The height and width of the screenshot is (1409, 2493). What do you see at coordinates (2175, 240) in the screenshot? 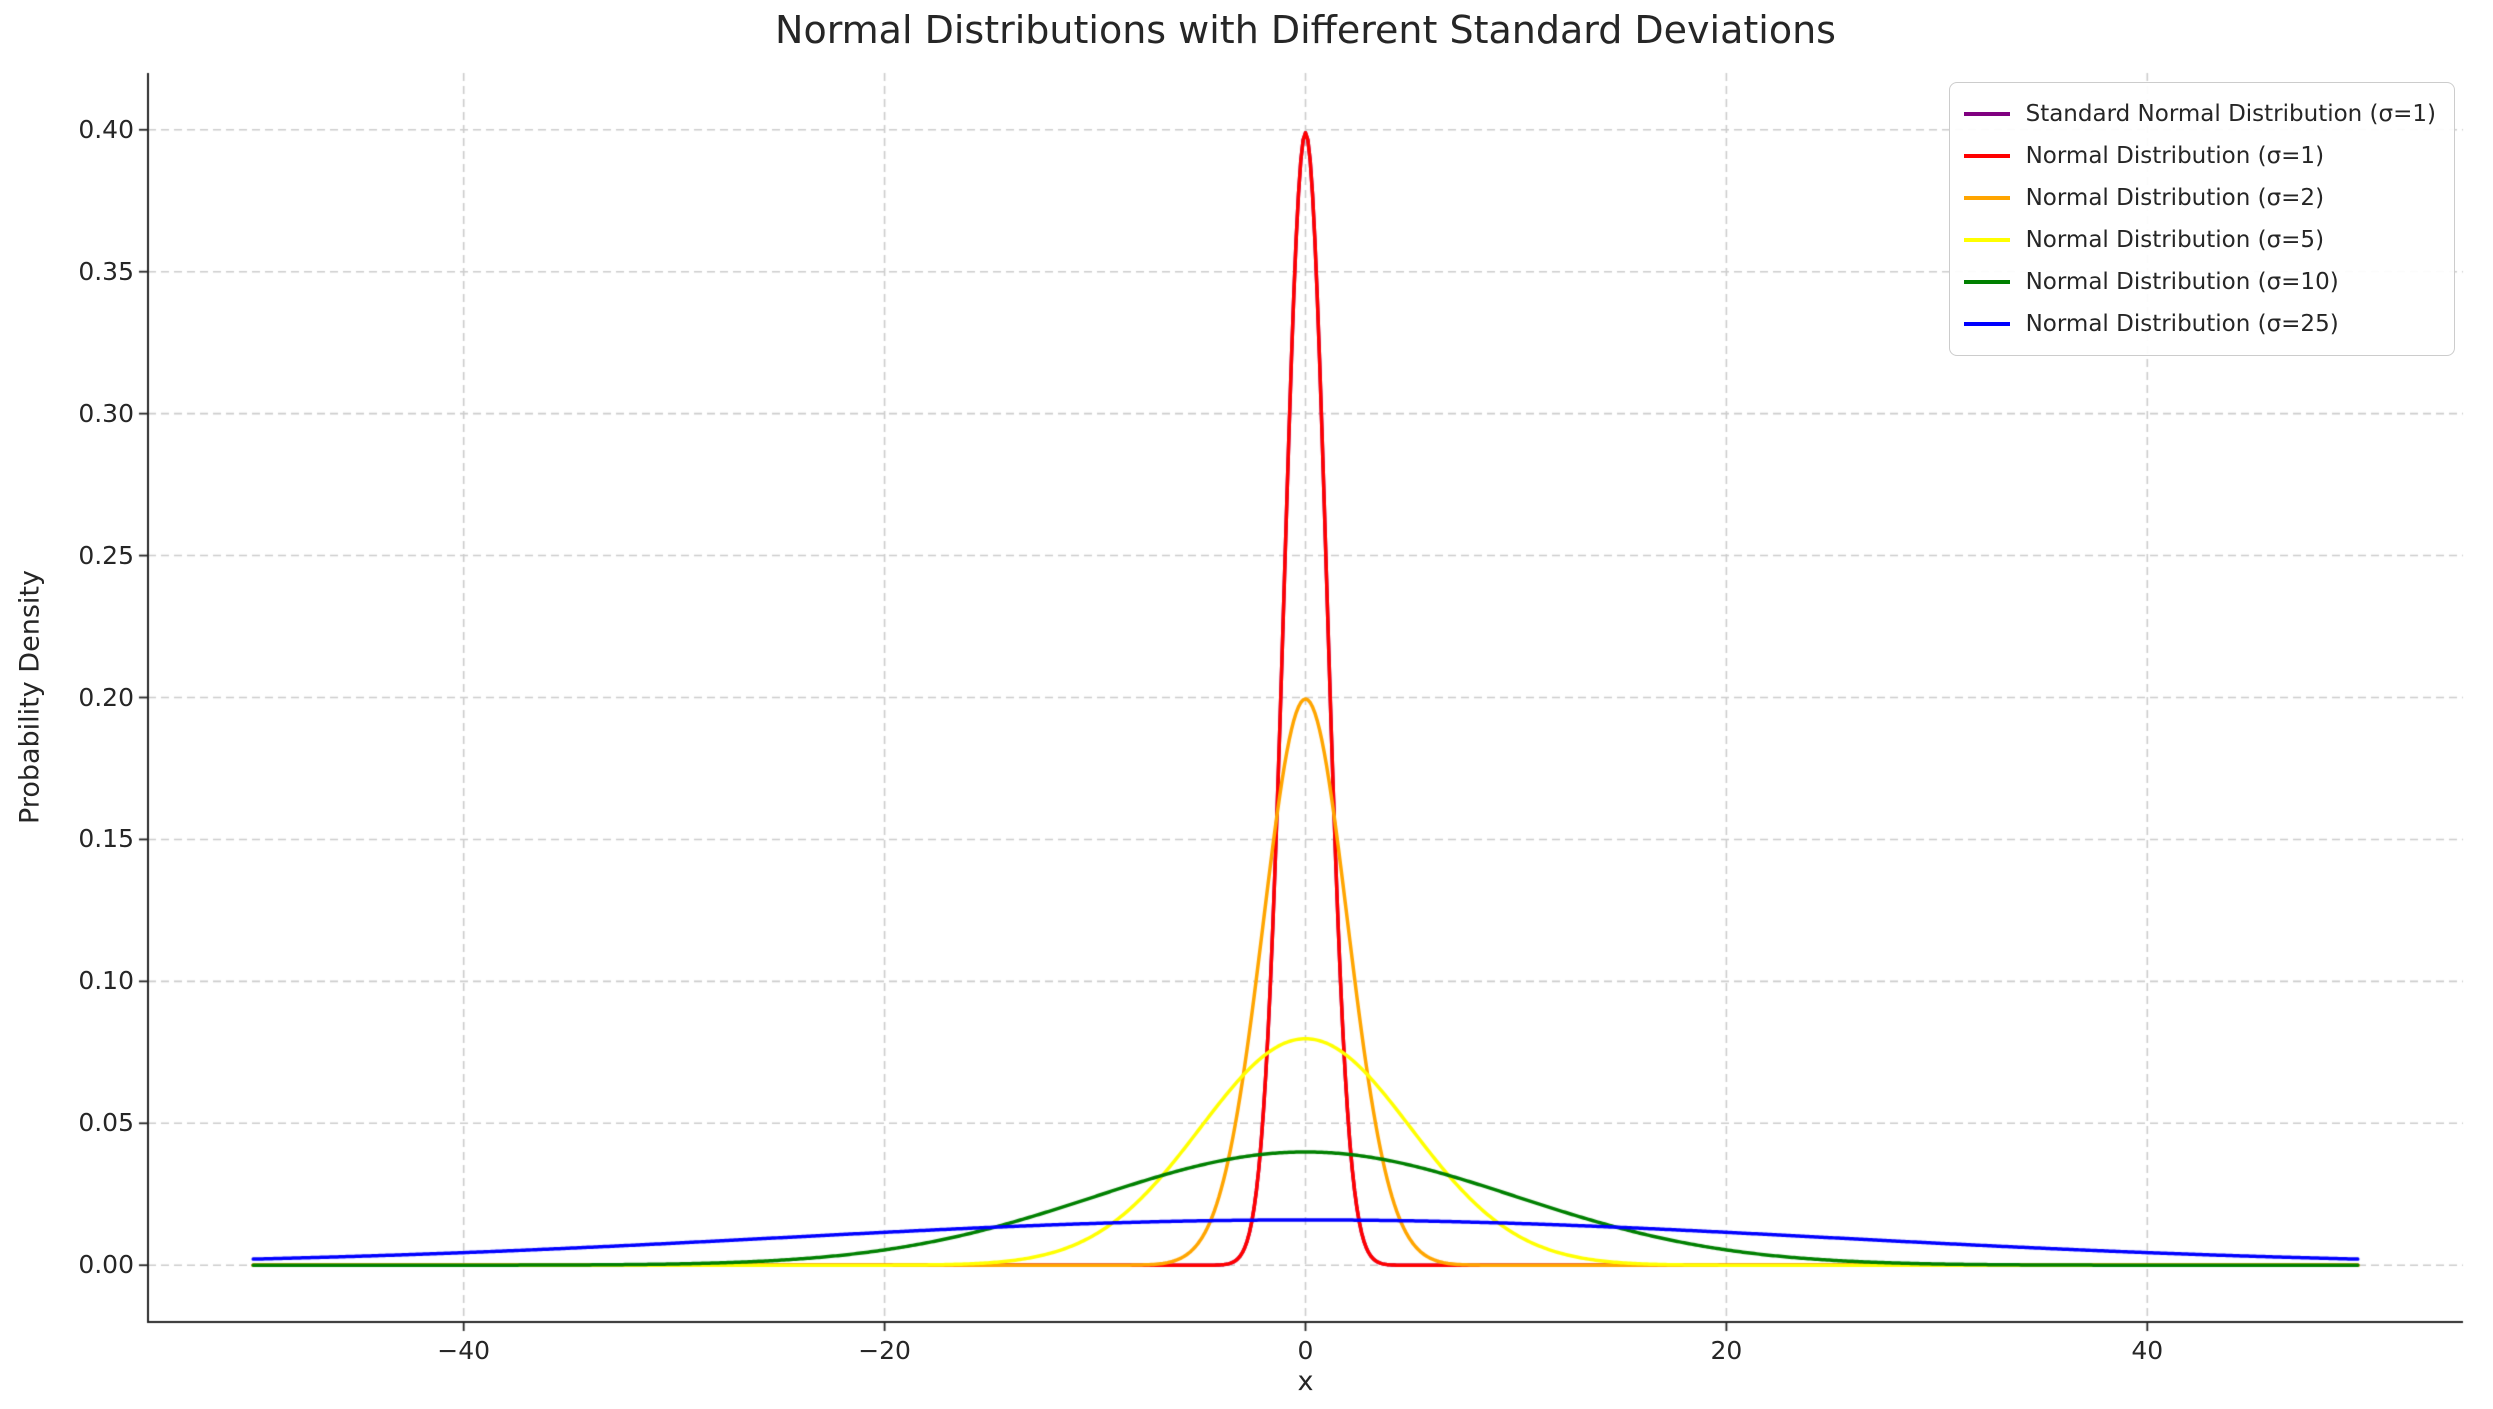
I see `legend-label: Normal Distribution (σ=5)` at bounding box center [2175, 240].